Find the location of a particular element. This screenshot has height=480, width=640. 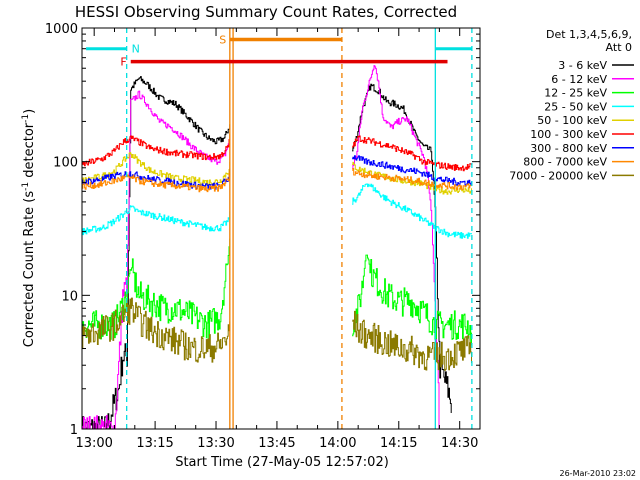

legend-header-1: Det 1,3,4,5,6,9, is located at coordinates (589, 34).